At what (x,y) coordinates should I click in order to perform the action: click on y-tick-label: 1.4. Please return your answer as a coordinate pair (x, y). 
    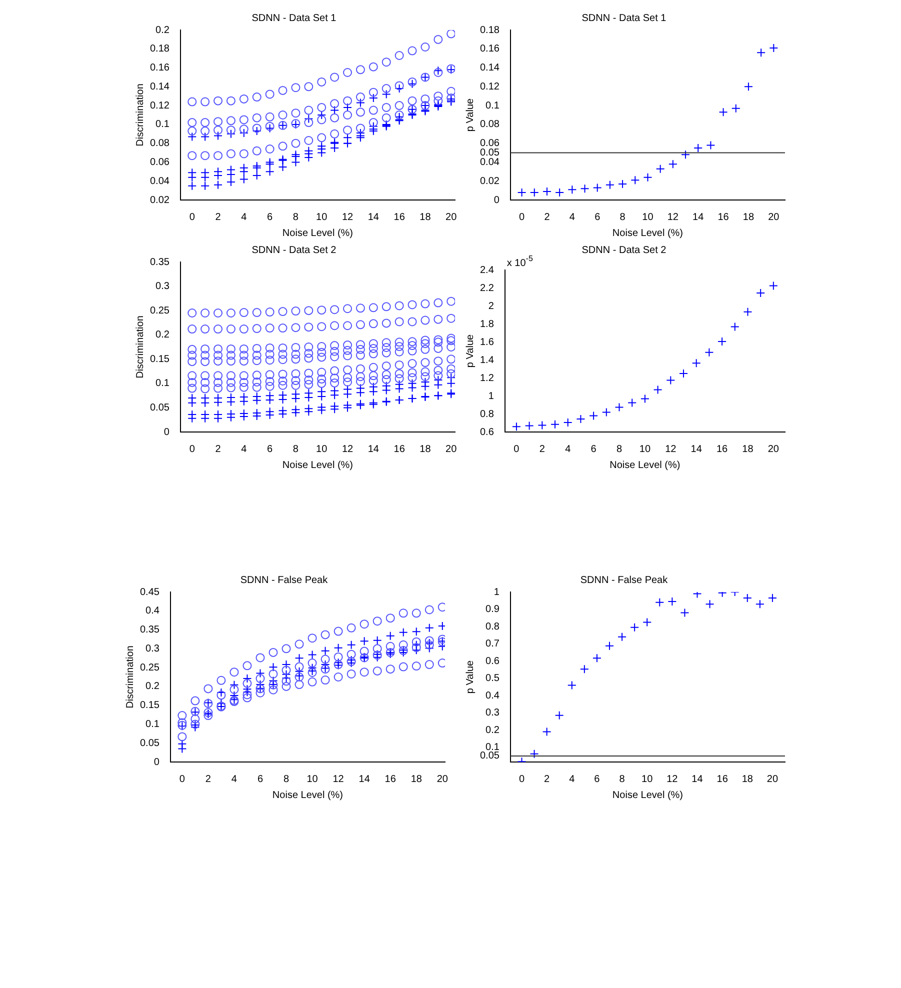
    Looking at the image, I should click on (487, 360).